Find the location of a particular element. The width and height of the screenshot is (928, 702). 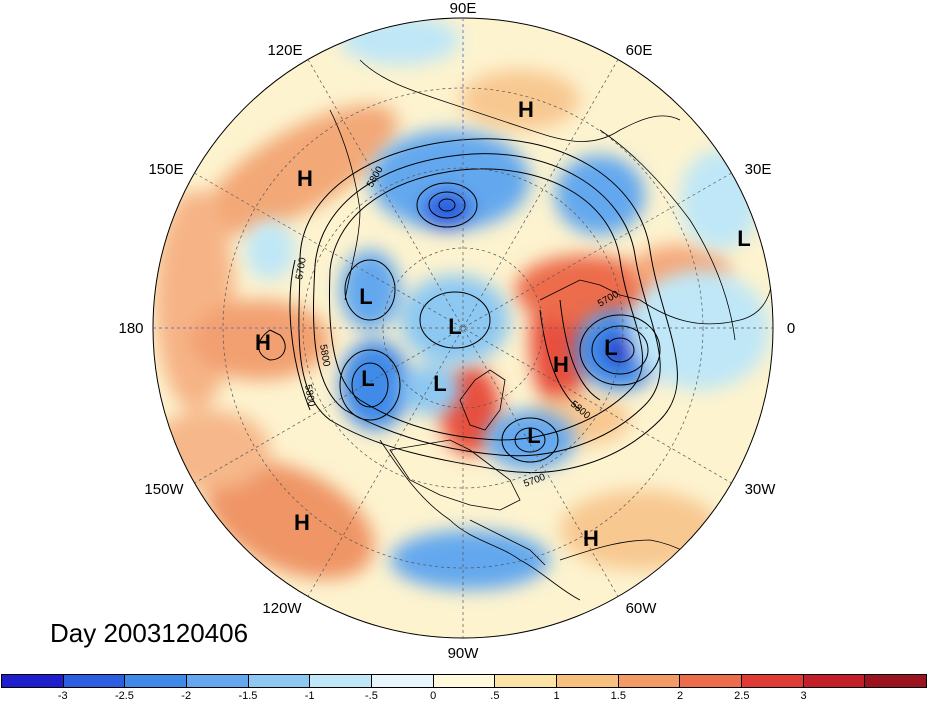

colorbar-tick-label: -1 is located at coordinates (309, 696).